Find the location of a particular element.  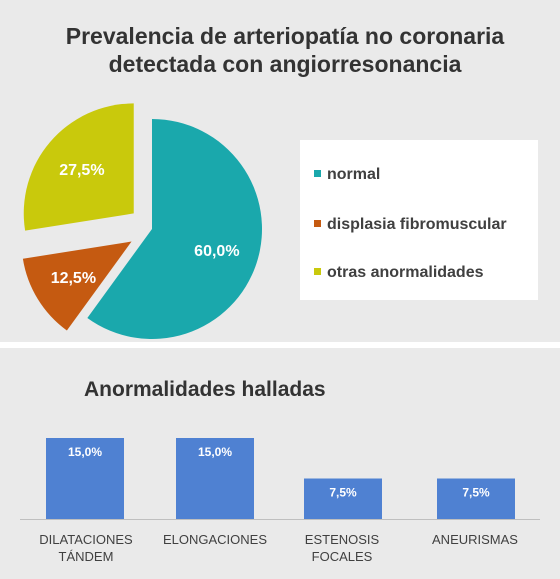

bar-chart: 15,0% 15,0% 7,5% 7,5% is located at coordinates (280, 479).